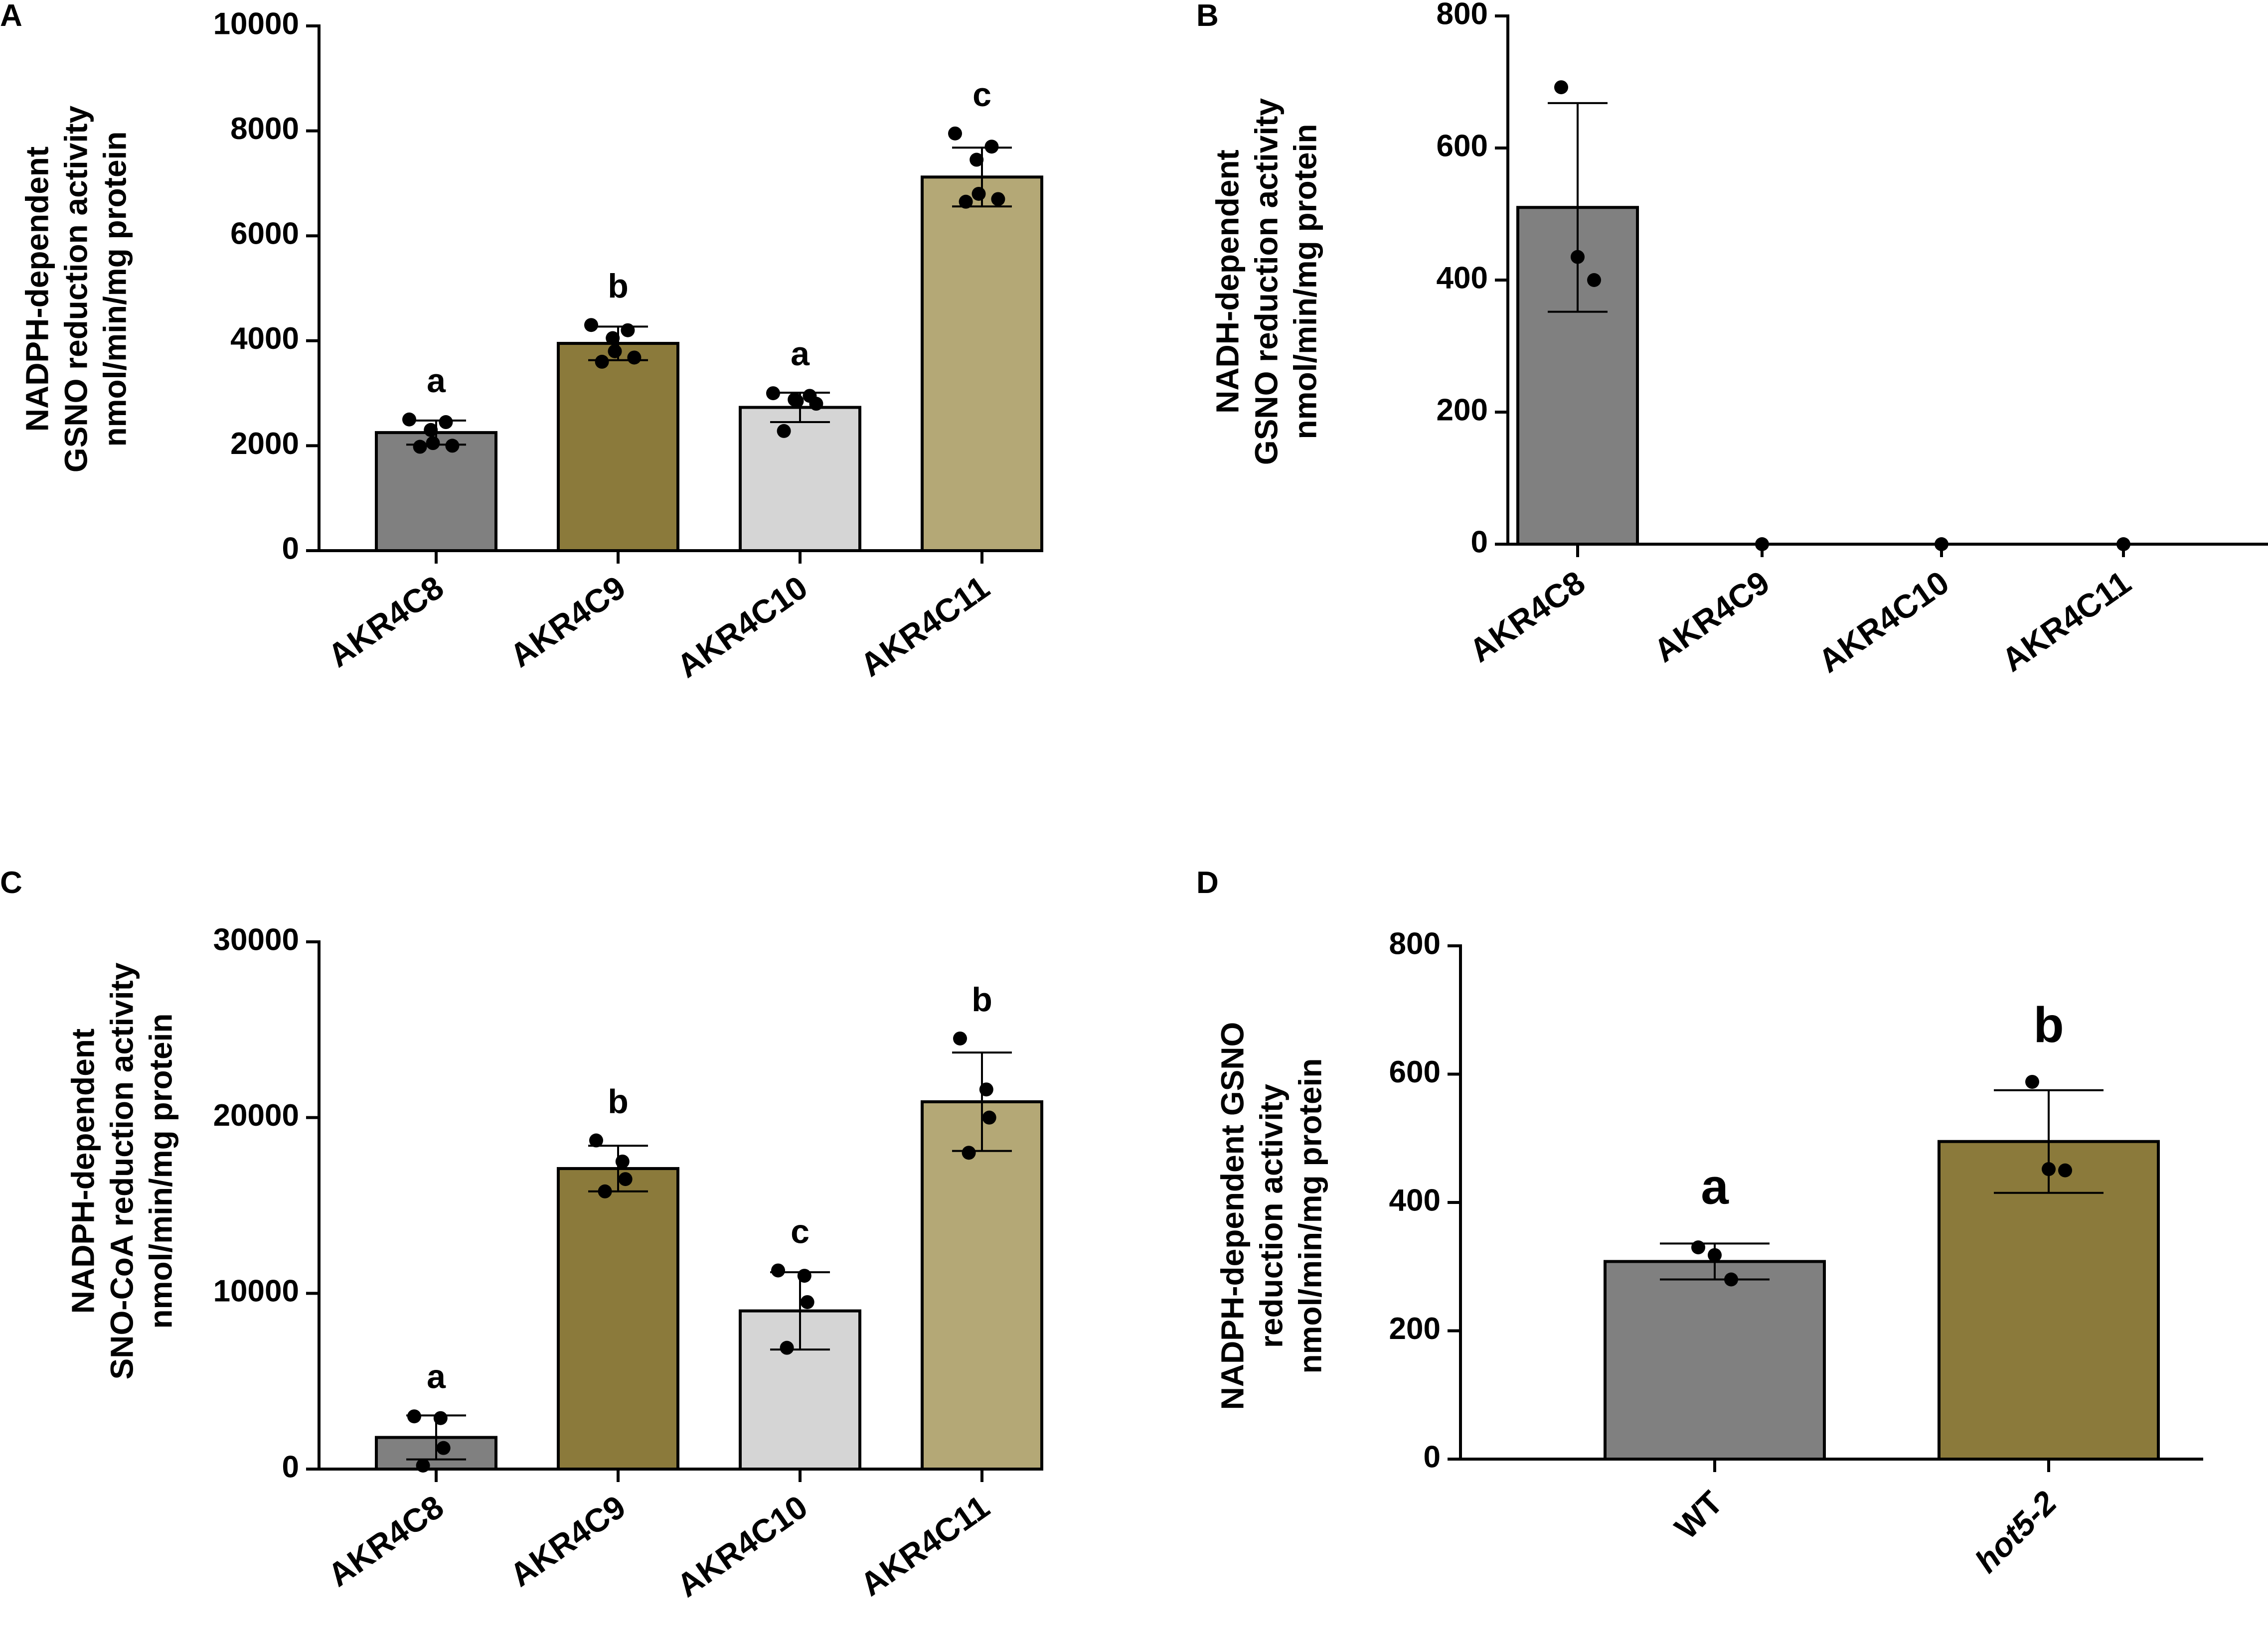 This screenshot has height=1640, width=2268. Describe the element at coordinates (264, 338) in the screenshot. I see `y-tick-label: 4000` at that location.